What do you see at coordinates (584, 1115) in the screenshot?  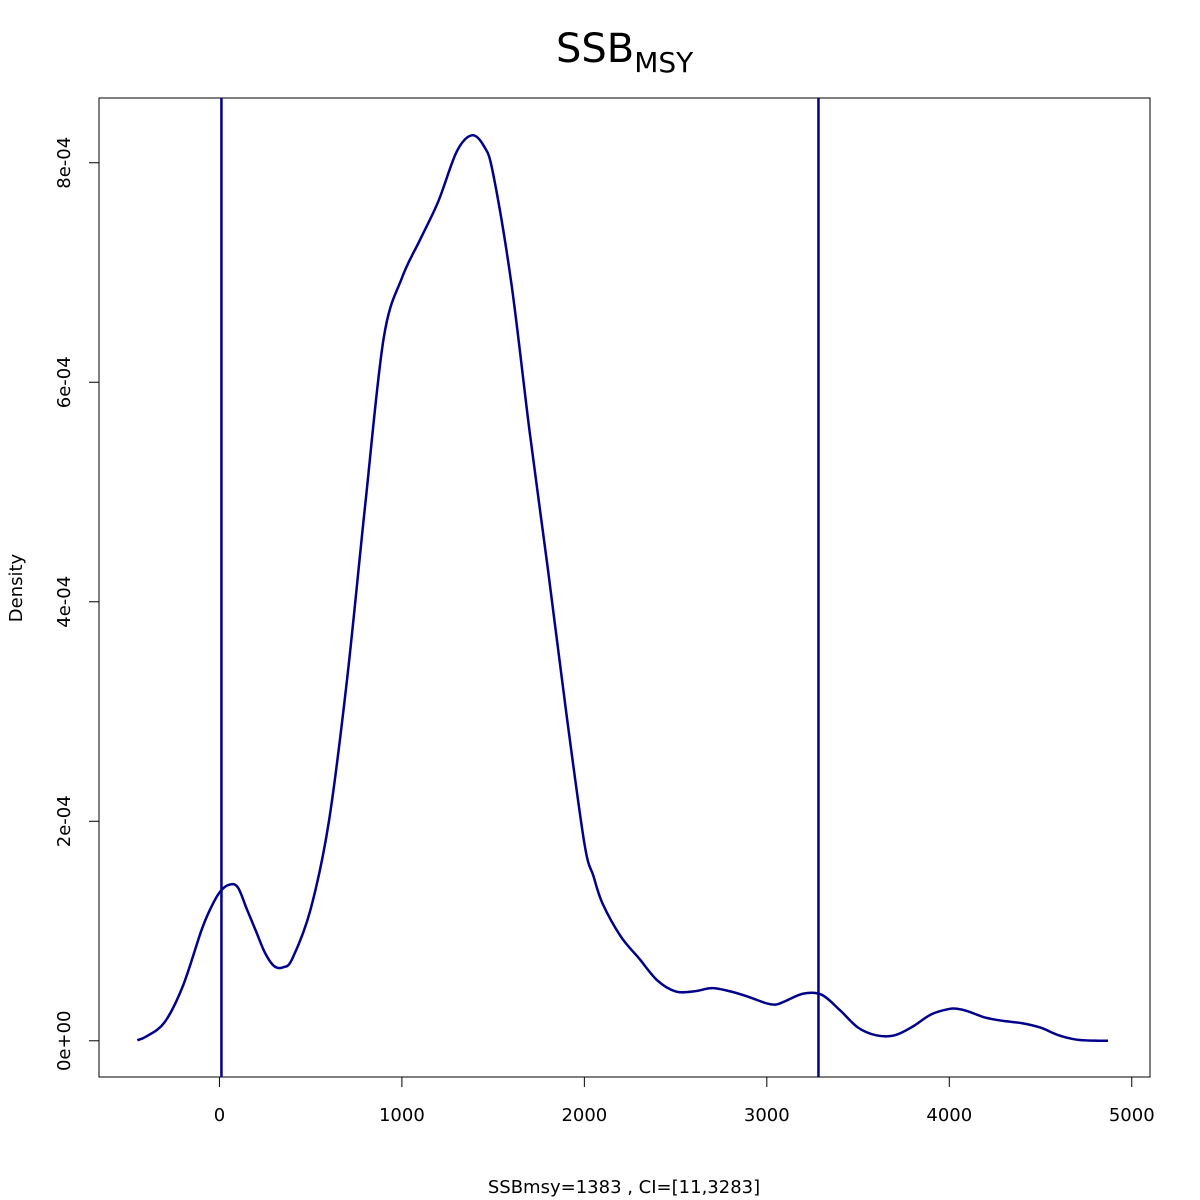 I see `x-tick-label: 2000` at bounding box center [584, 1115].